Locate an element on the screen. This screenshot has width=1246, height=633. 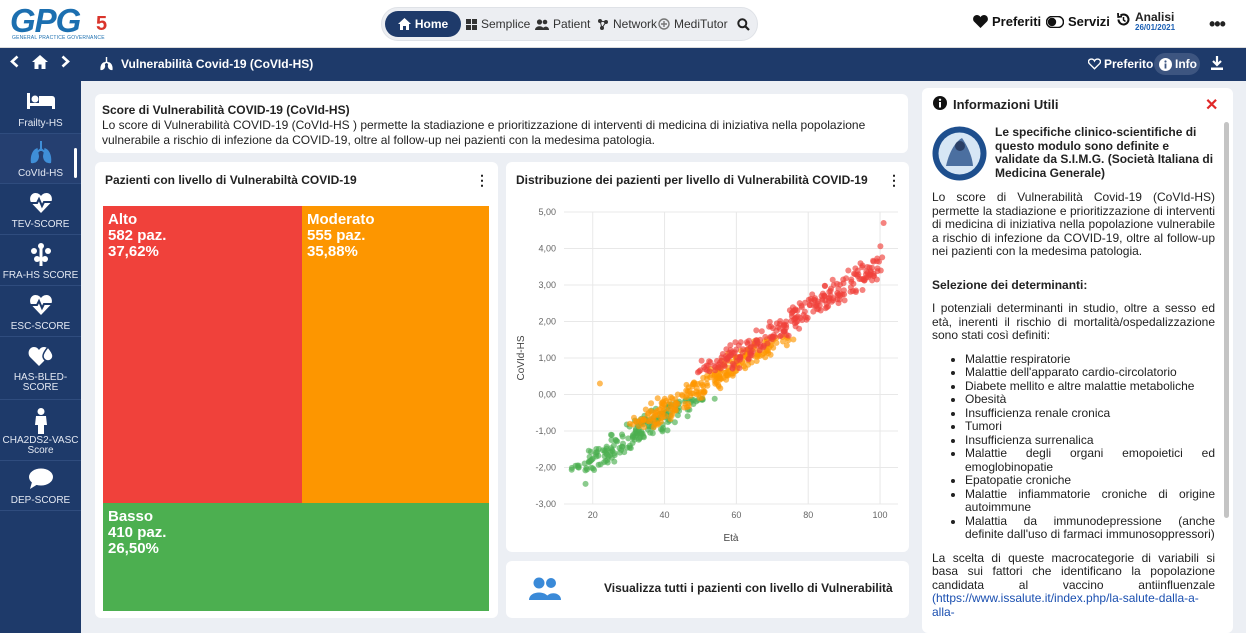
nav-patient-button: Patient is located at coordinates (562, 24).